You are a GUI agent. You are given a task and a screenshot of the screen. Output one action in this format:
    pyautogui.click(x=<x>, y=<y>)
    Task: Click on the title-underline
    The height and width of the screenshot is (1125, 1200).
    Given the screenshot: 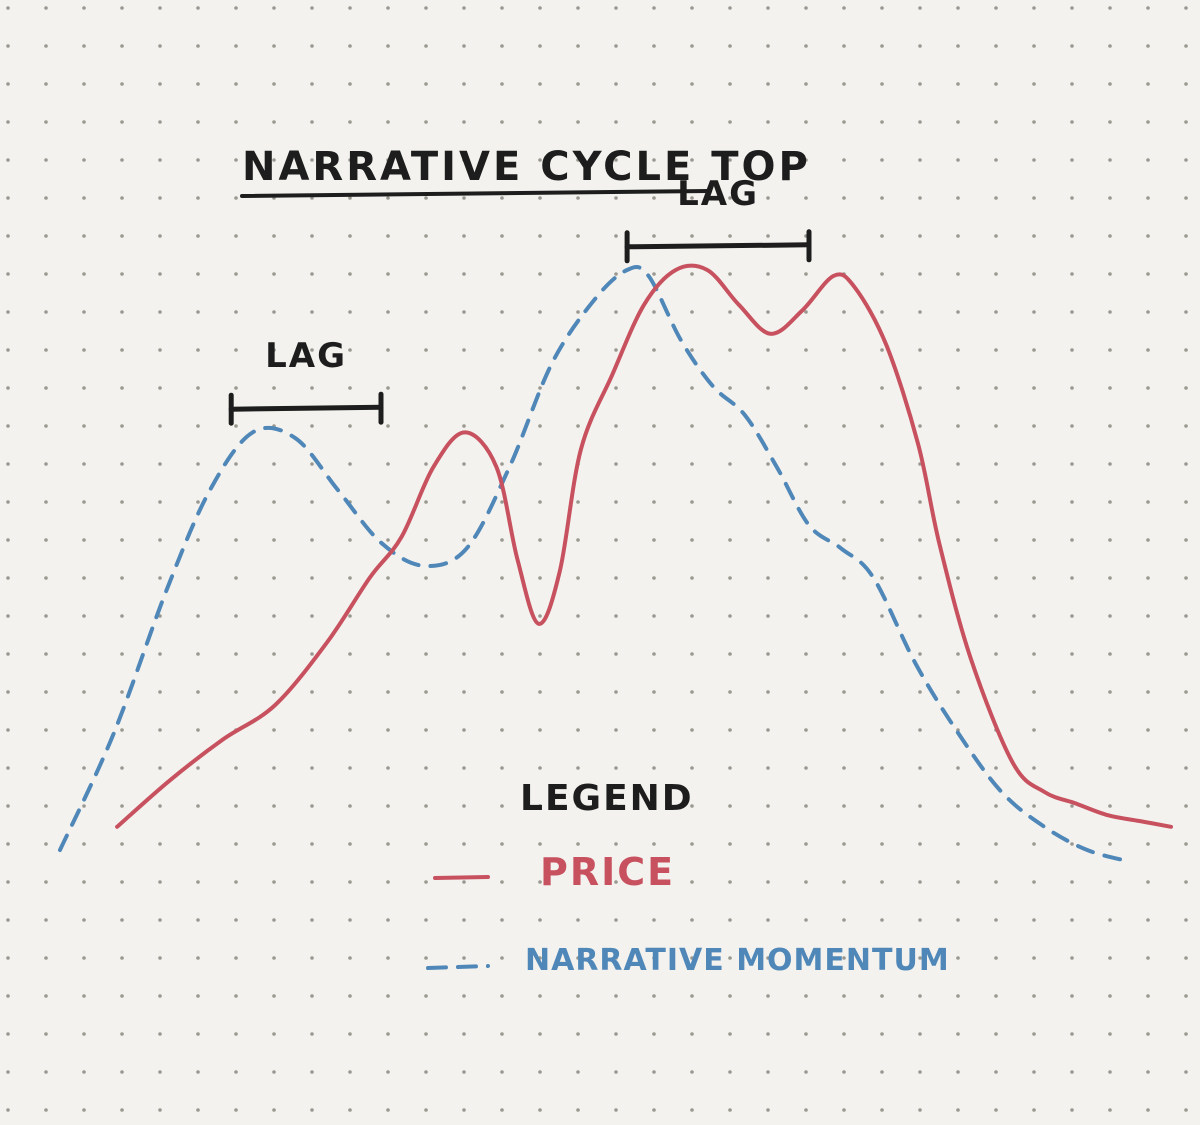 What is the action you would take?
    pyautogui.click(x=476, y=193)
    